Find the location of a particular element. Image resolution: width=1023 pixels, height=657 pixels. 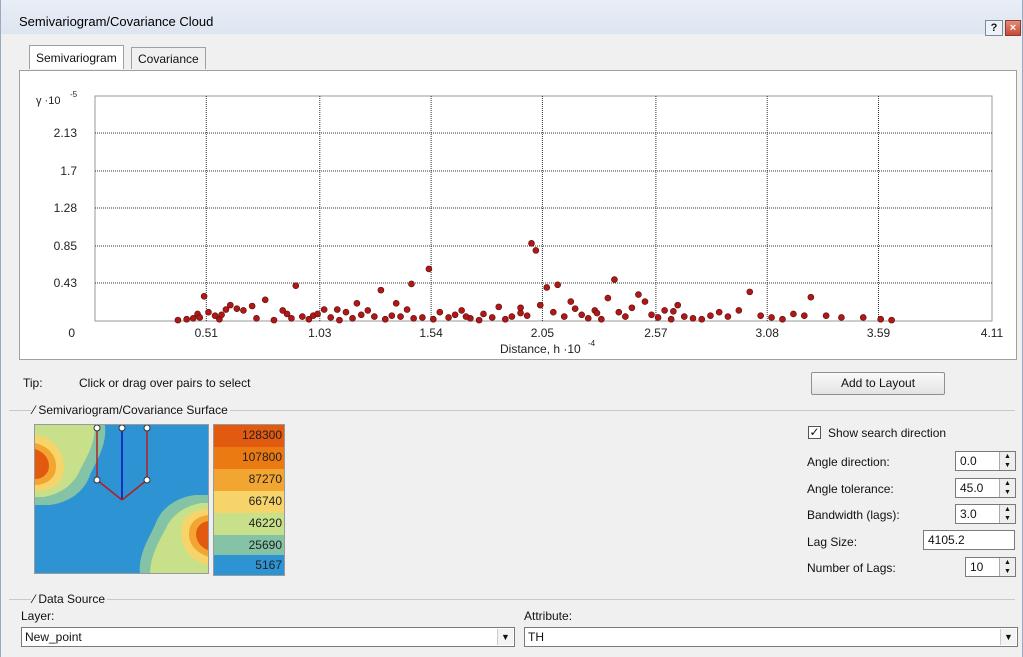

semivariogram-surface-map is located at coordinates (121, 499).